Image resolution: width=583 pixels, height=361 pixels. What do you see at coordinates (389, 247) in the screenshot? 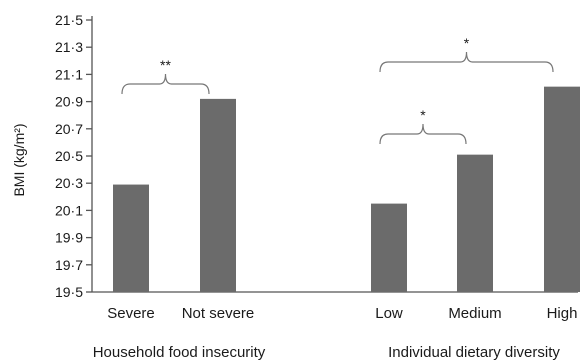
I see `bar-low` at bounding box center [389, 247].